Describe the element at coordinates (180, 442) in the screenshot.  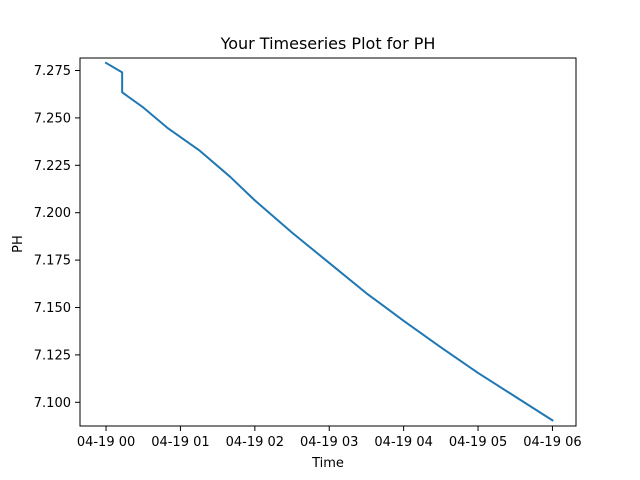
I see `x-tick-label-1: 04-19 01` at that location.